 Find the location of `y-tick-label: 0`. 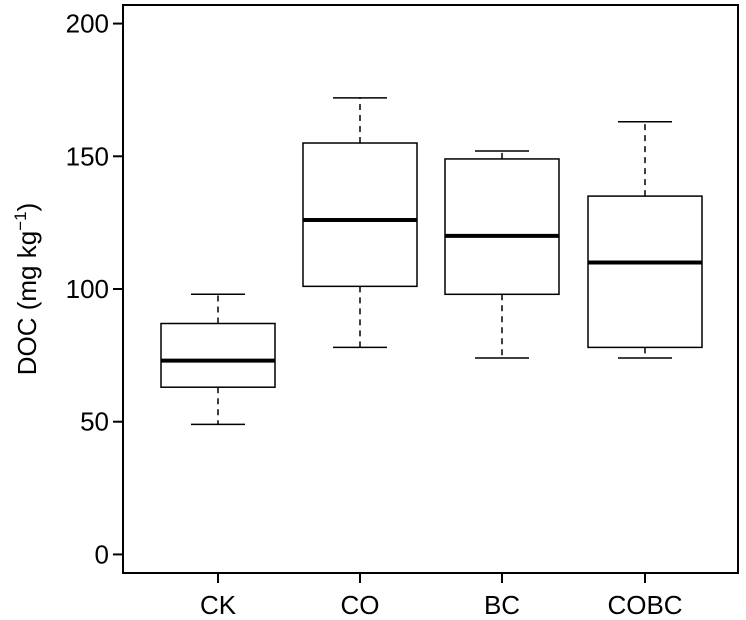

y-tick-label: 0 is located at coordinates (102, 554).